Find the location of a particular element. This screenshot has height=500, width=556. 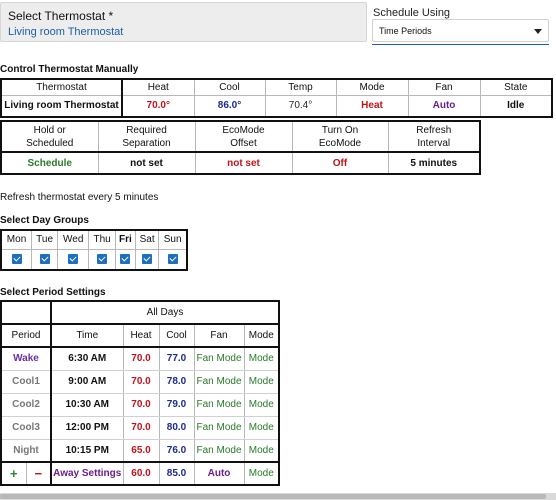

remove-period-button: − is located at coordinates (39, 473).